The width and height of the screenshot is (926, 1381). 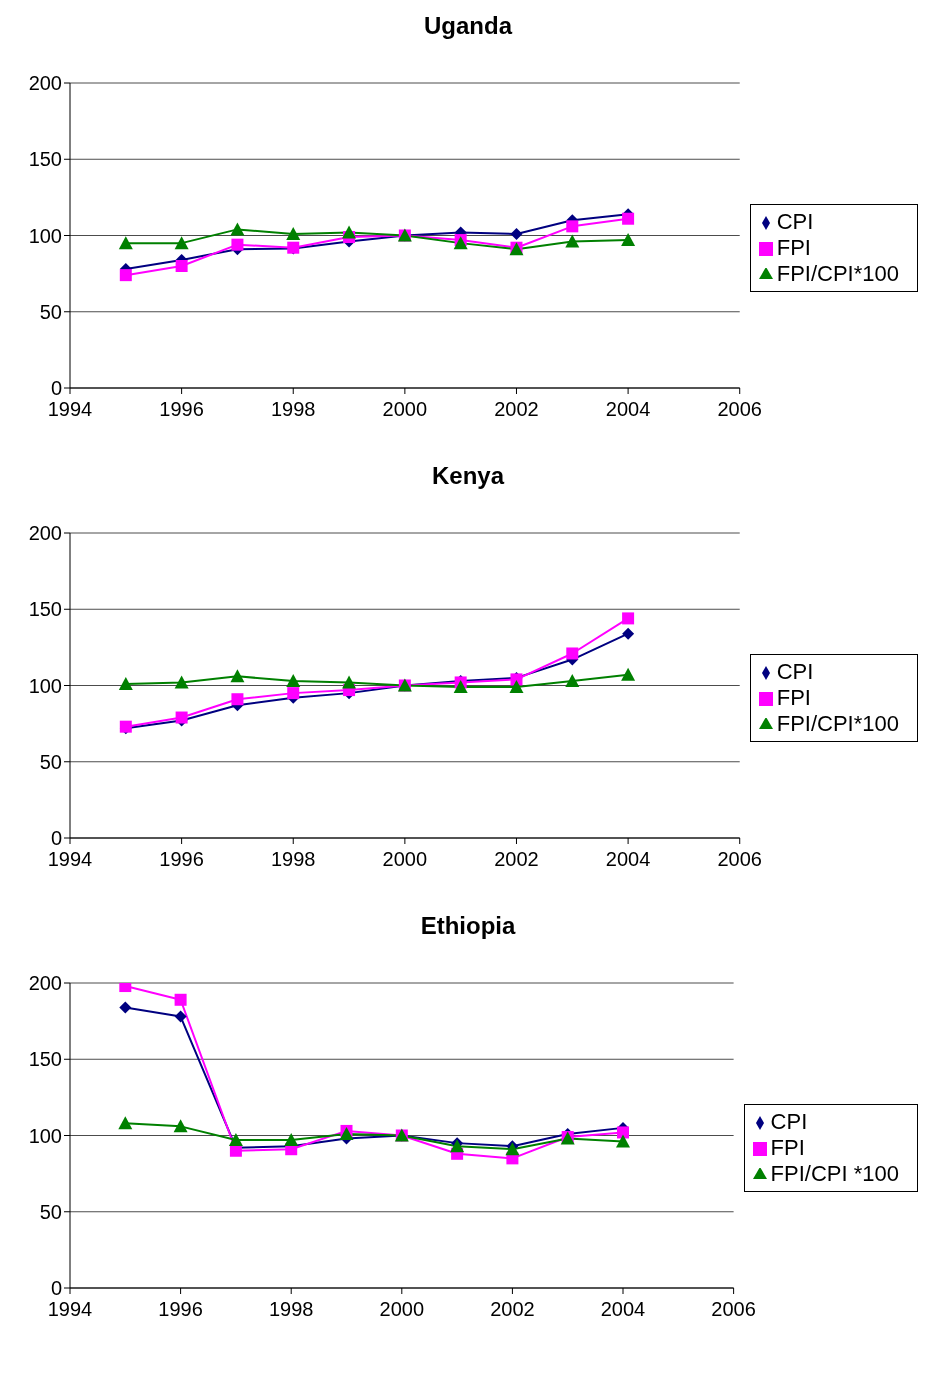 What do you see at coordinates (834, 1173) in the screenshot?
I see `legend-label: FPI/CPI *100` at bounding box center [834, 1173].